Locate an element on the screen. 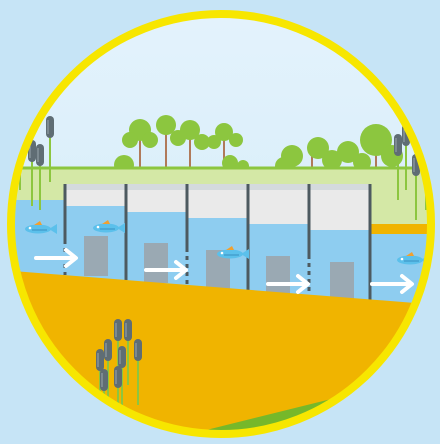  weir-openings is located at coordinates (219, 269).